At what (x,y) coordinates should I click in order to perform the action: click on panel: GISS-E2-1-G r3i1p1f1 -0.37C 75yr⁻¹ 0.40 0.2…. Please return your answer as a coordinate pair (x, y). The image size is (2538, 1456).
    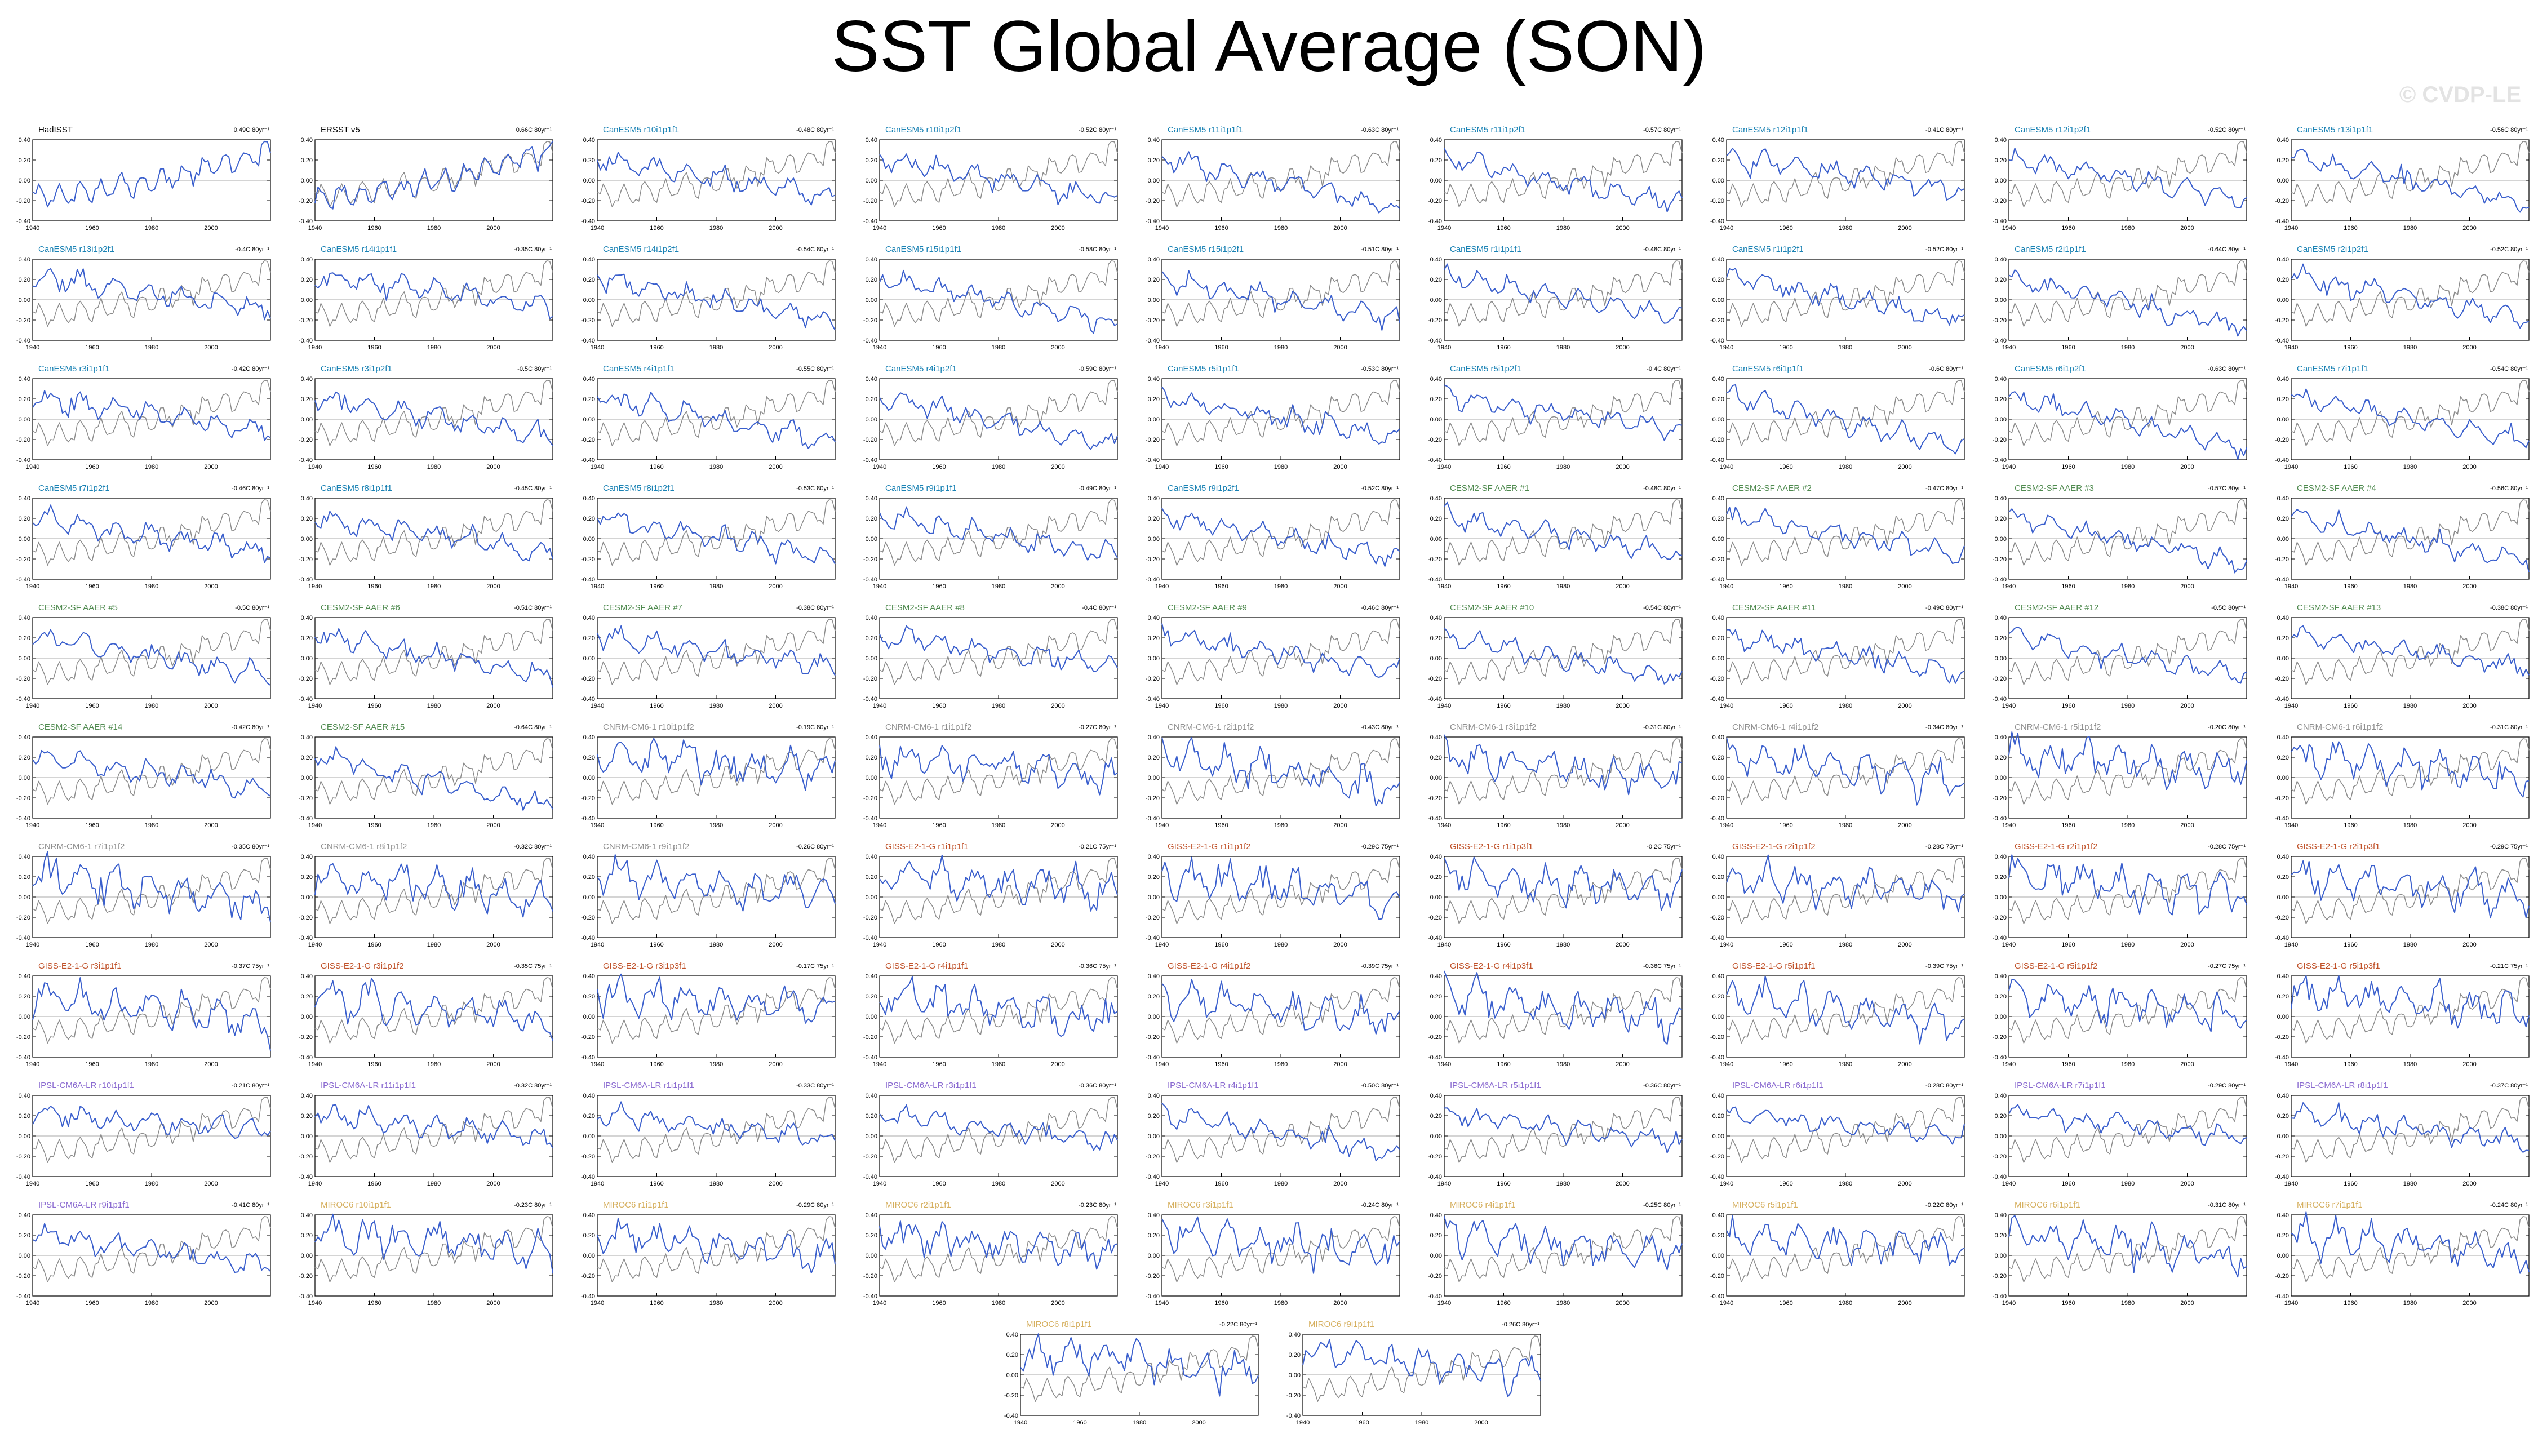
    Looking at the image, I should click on (146, 1020).